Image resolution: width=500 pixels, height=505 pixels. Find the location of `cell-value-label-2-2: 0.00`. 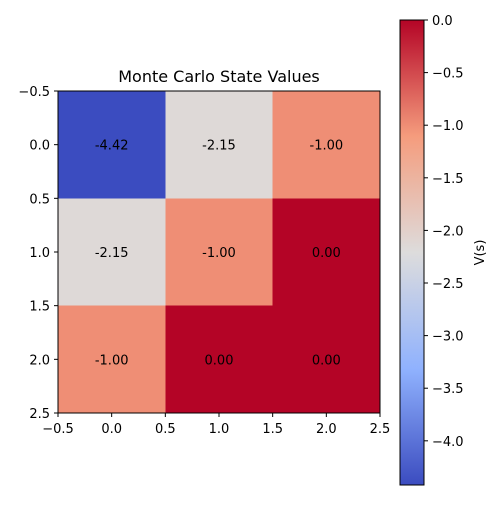

cell-value-label-2-2: 0.00 is located at coordinates (326, 360).